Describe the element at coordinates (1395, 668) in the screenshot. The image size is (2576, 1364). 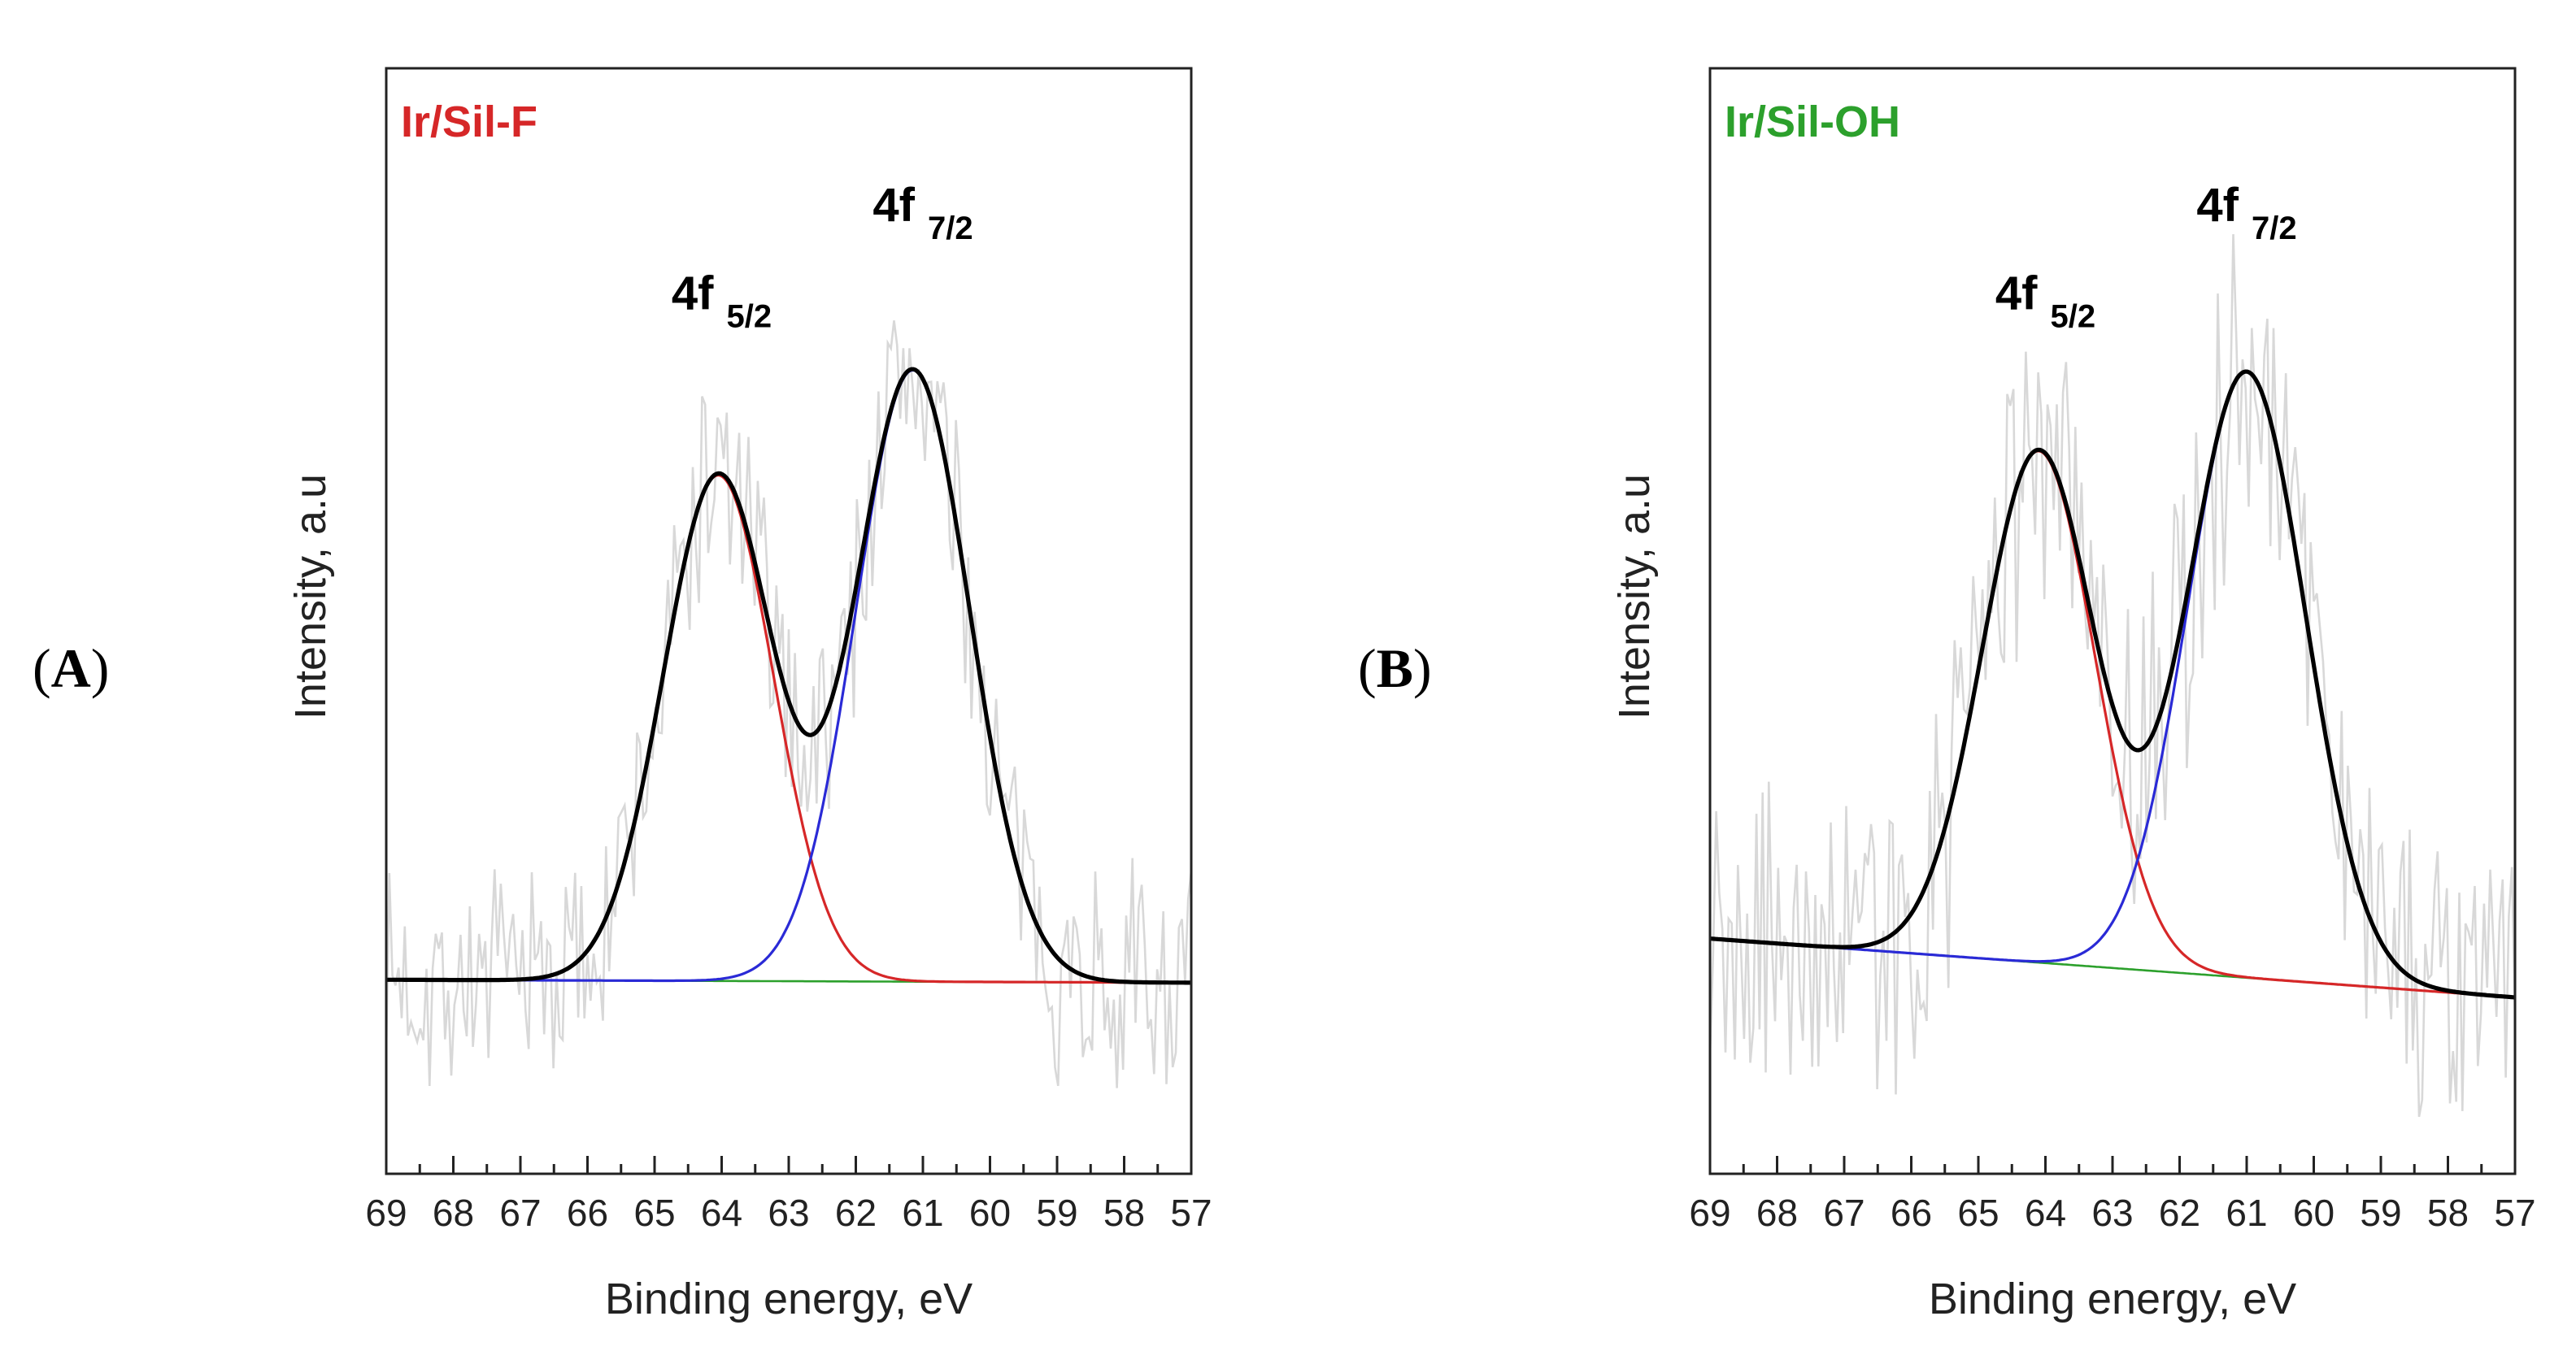
I see `panel-letter: (B)` at that location.